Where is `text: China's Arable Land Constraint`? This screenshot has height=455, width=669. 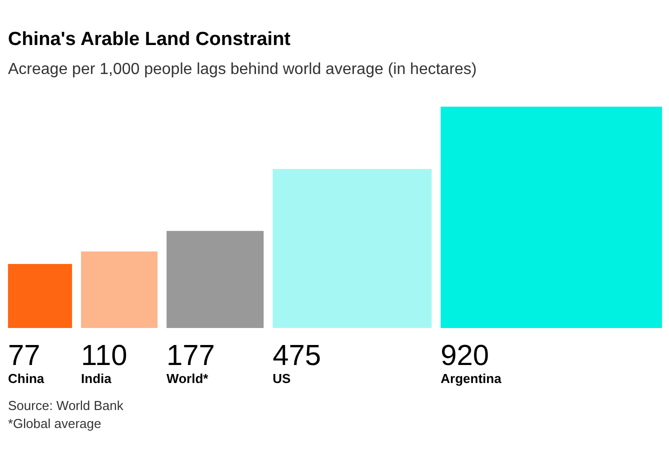 text: China's Arable Land Constraint is located at coordinates (150, 39).